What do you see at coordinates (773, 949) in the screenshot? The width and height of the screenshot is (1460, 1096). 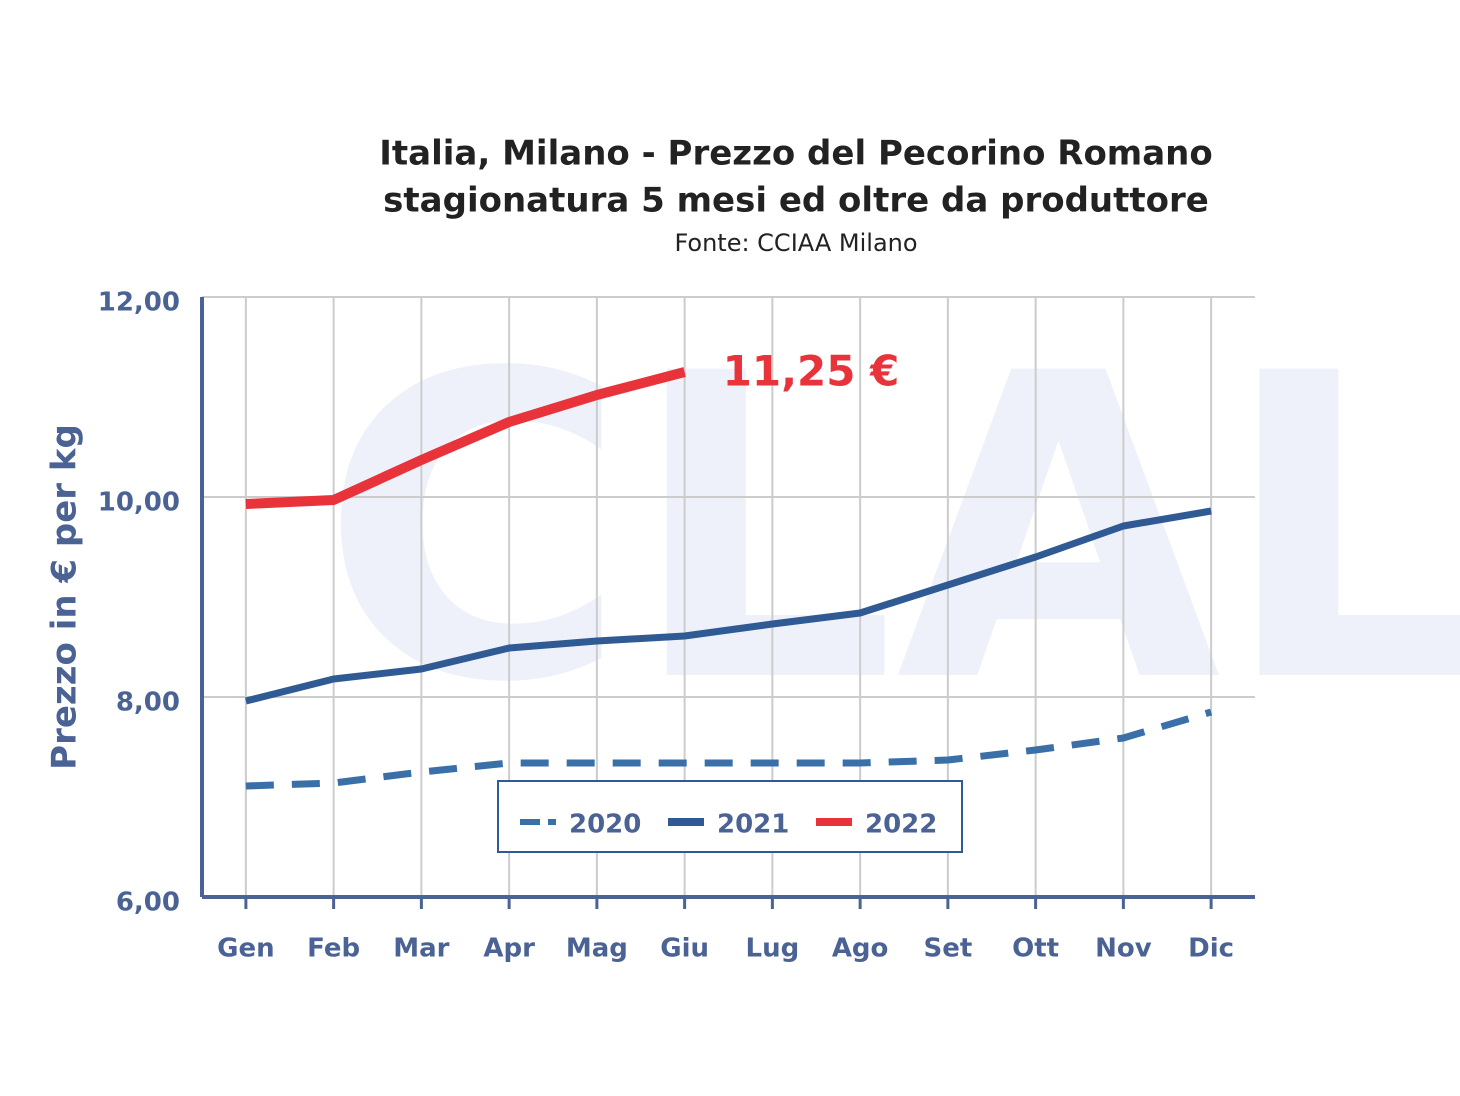 I see `x-tick-label: Lug` at bounding box center [773, 949].